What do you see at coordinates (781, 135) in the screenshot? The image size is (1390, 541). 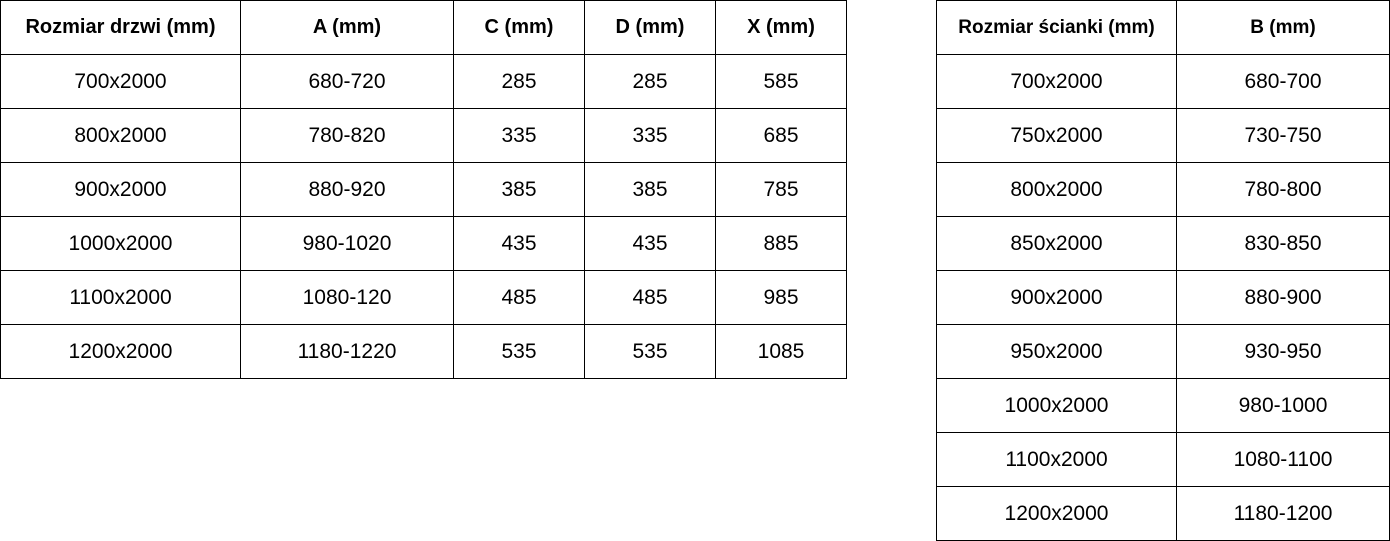 I see `table-cell: 685` at bounding box center [781, 135].